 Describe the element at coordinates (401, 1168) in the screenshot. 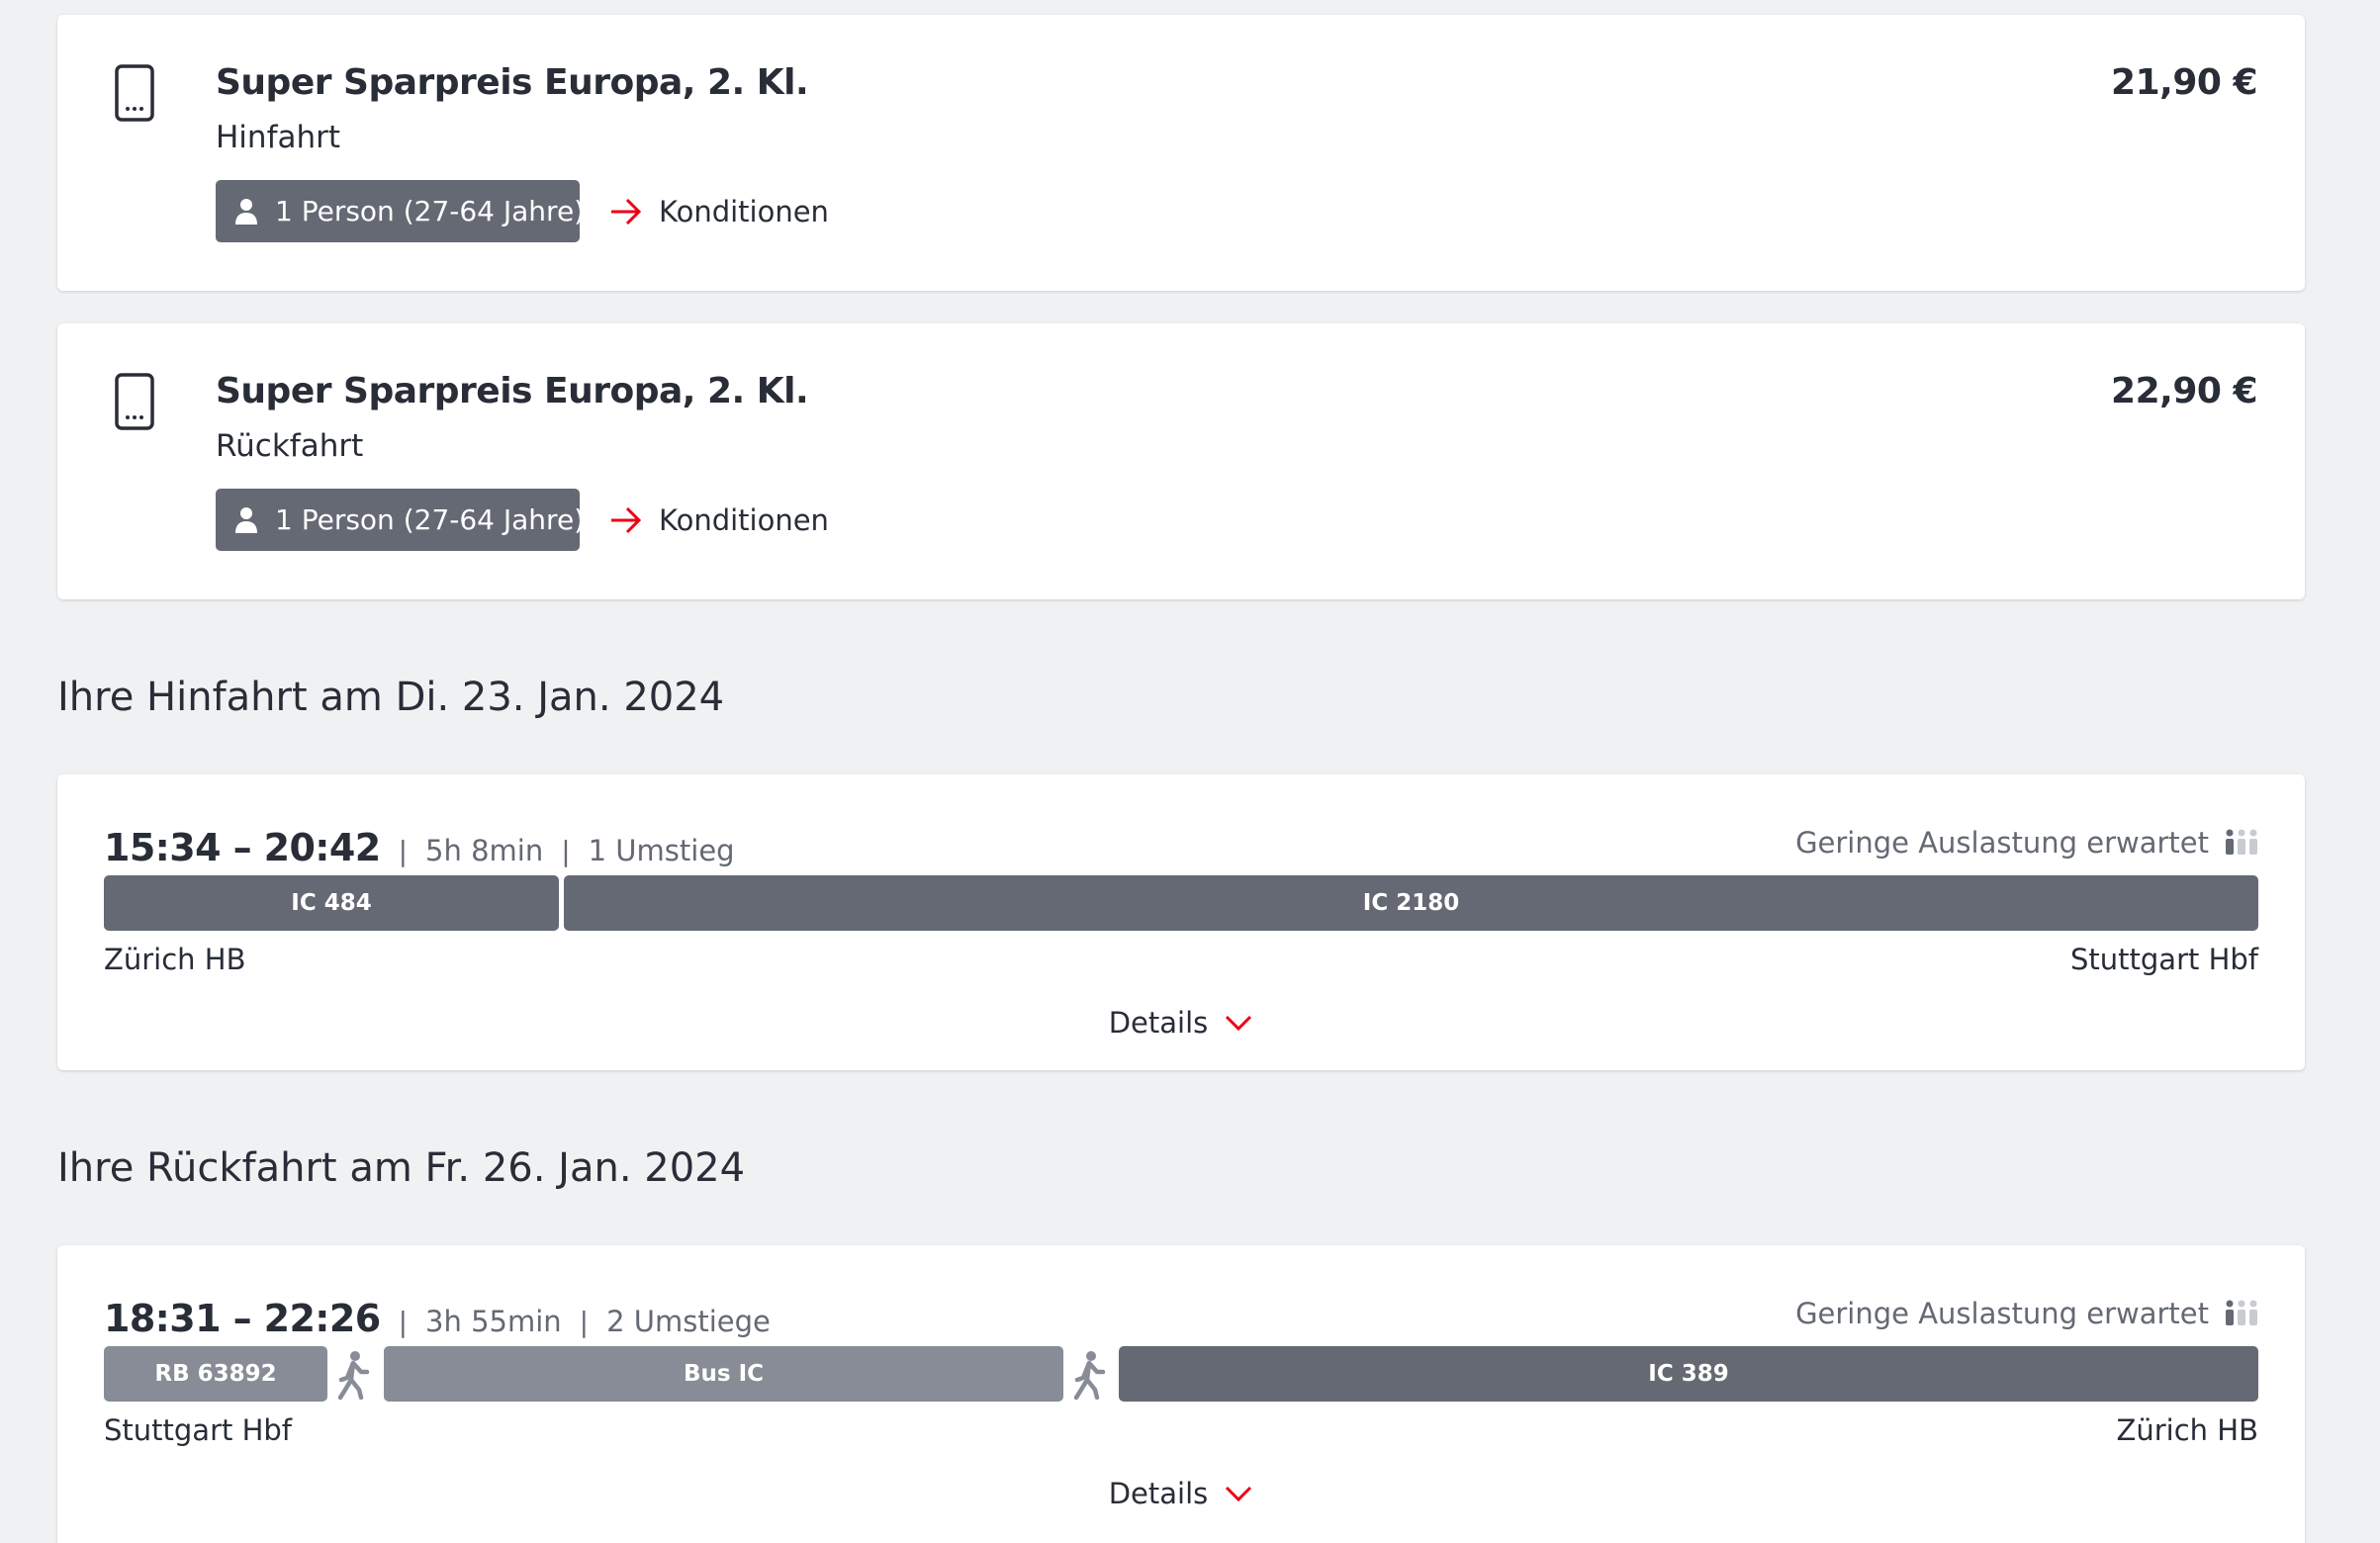

I see `return-heading: Ihre Rückfahrt am Fr. 26. Jan. 2024` at that location.